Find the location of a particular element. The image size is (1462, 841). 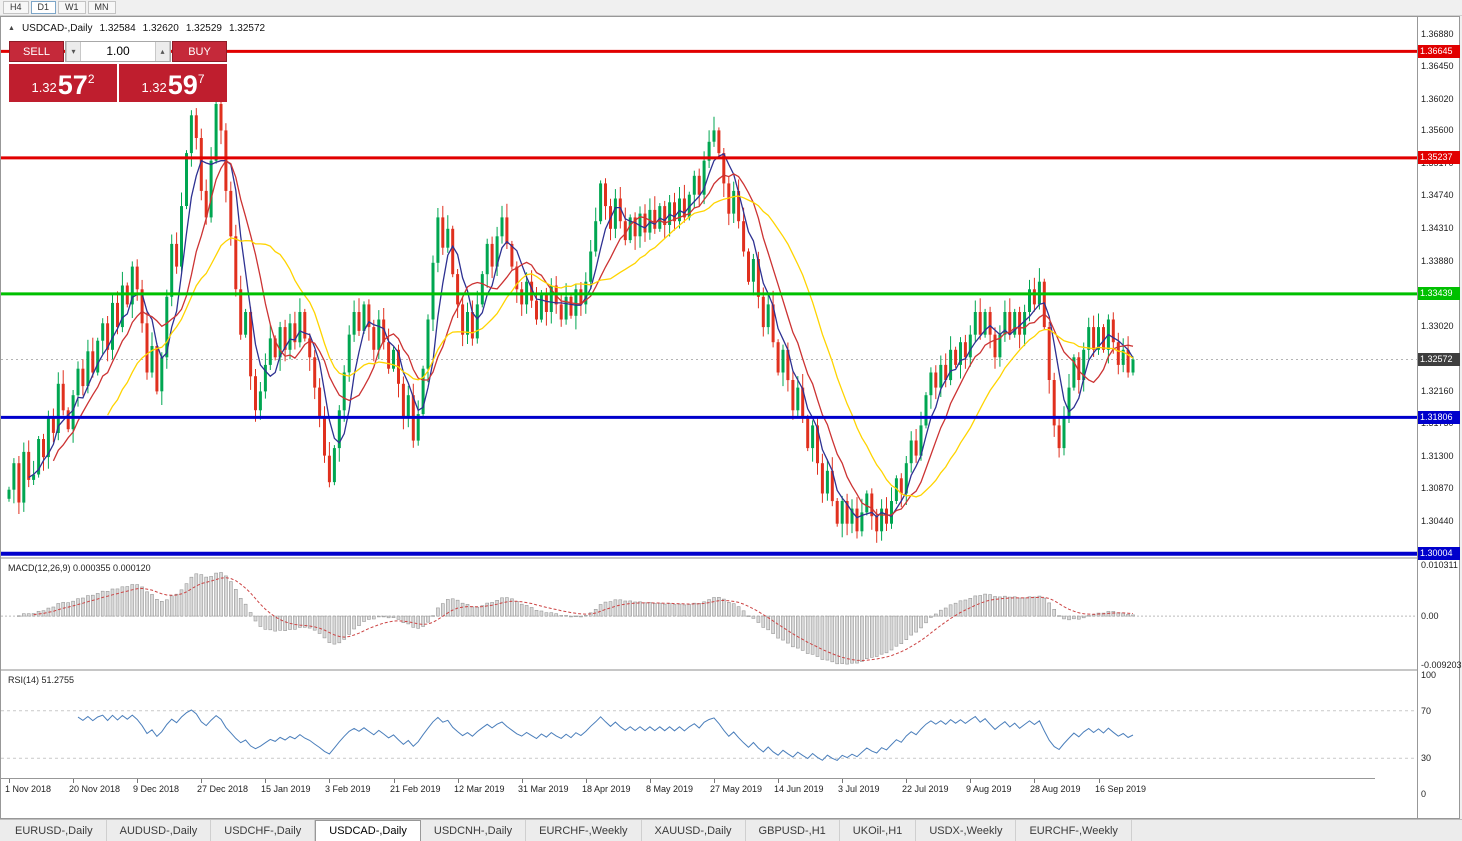

ask-price-sup: 7 is located at coordinates (201, 79).